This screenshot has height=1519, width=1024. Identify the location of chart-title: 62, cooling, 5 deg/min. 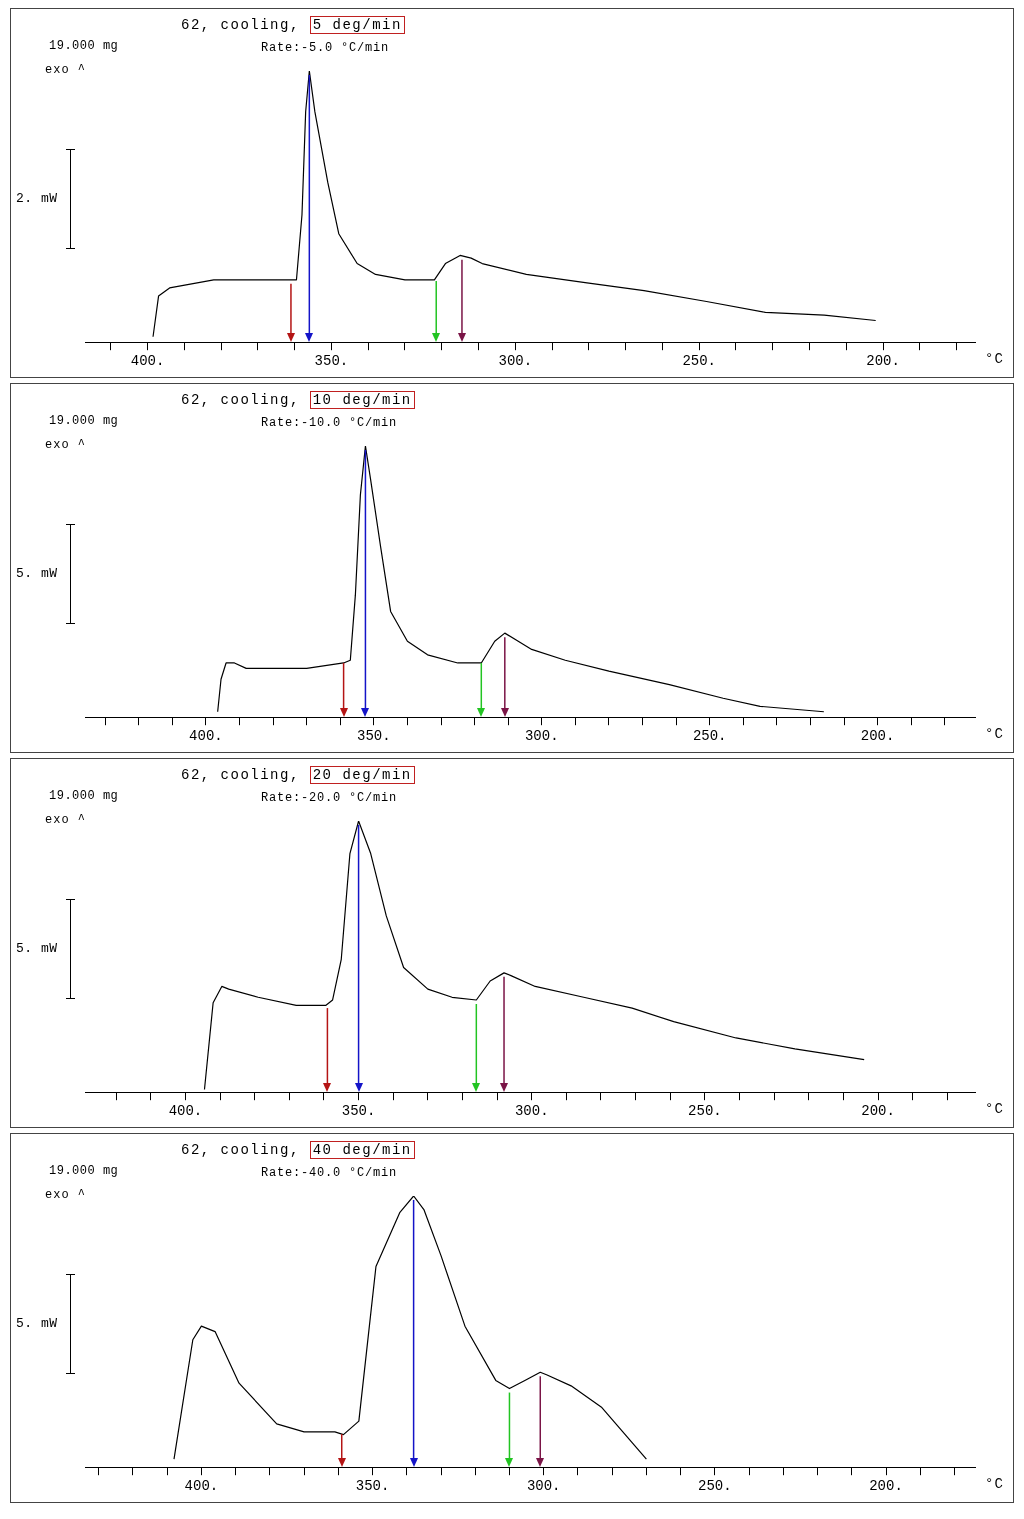
(292, 25).